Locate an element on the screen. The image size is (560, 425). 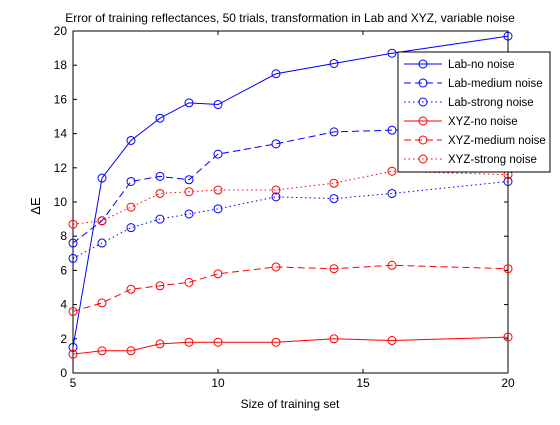
legend-box is located at coordinates (474, 112).